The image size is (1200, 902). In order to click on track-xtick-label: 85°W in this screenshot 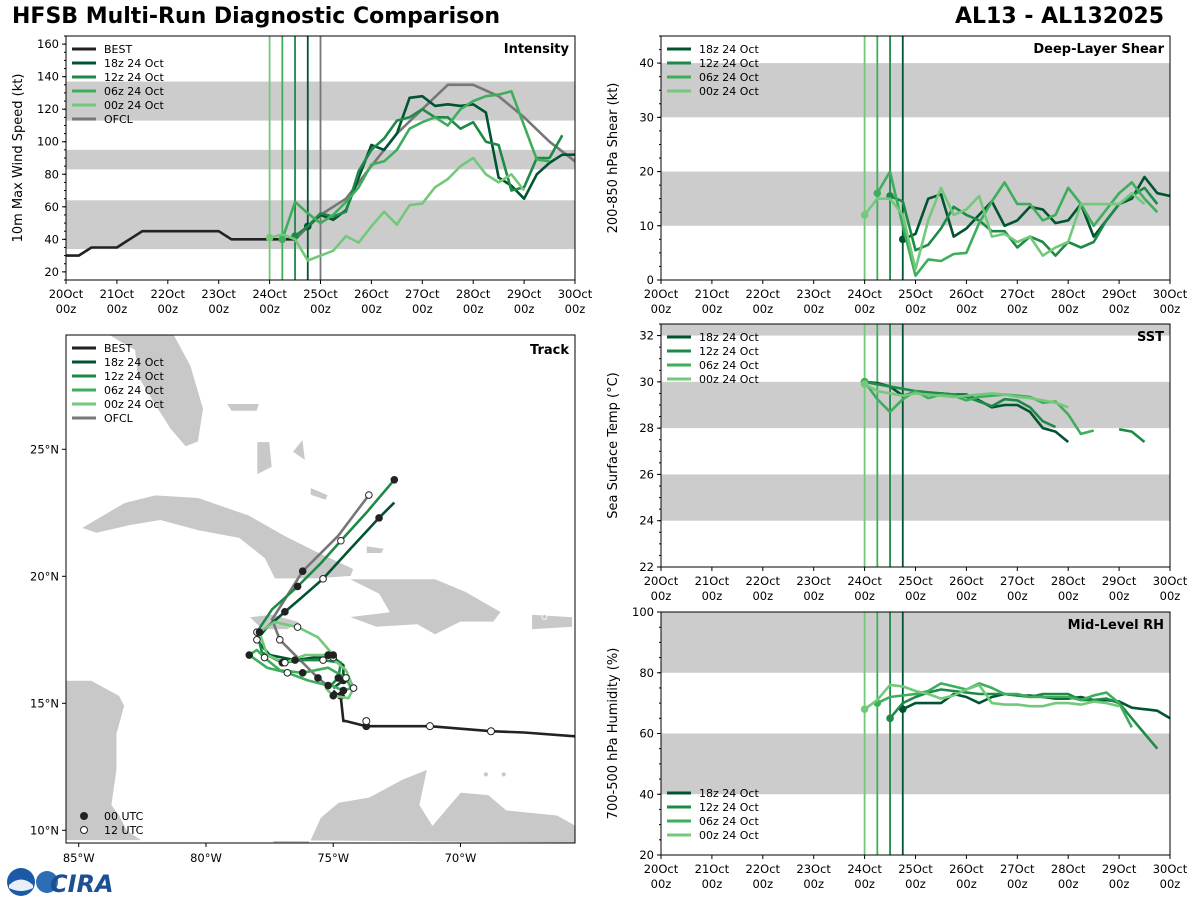, I will do `click(79, 858)`.